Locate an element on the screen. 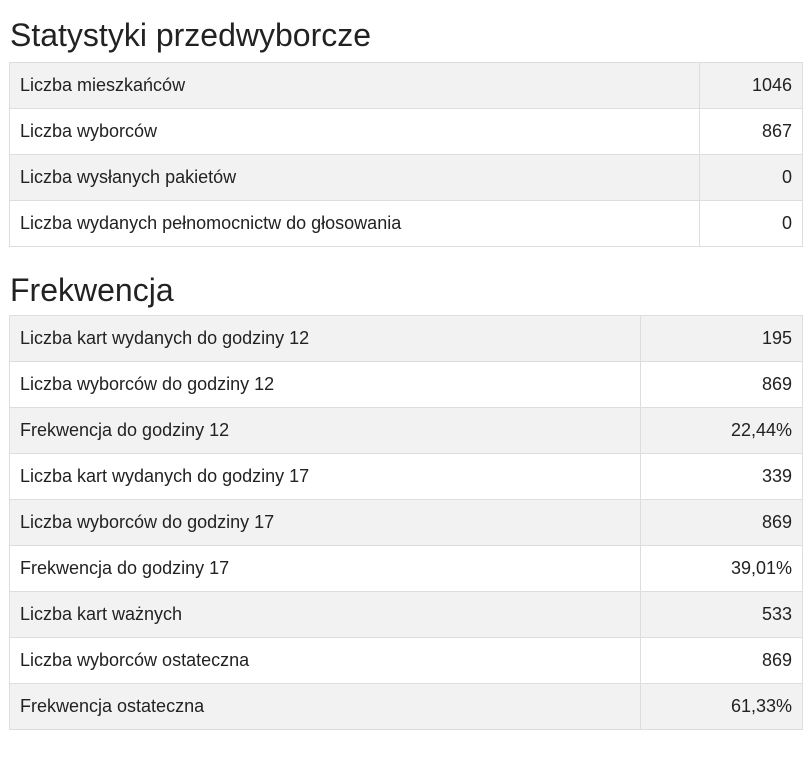 The height and width of the screenshot is (772, 812). table-row: Liczba wyborców ostateczna 869 is located at coordinates (406, 660).